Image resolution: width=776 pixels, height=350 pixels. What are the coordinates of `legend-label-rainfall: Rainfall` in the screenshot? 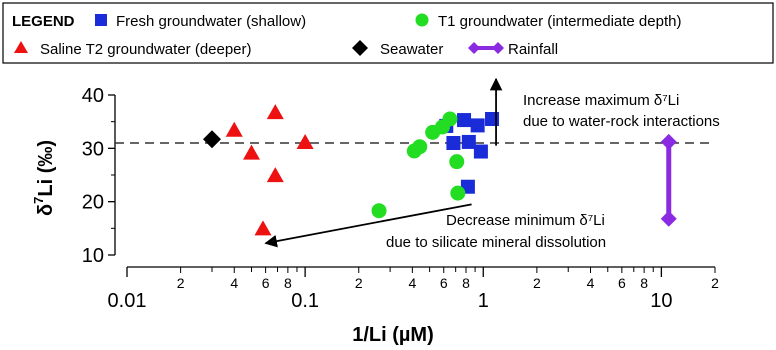 It's located at (533, 49).